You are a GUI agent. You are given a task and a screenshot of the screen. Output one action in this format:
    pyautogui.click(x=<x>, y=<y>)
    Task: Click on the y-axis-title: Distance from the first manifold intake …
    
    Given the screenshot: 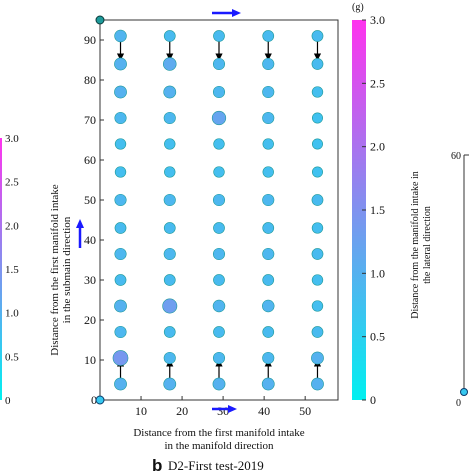 What is the action you would take?
    pyautogui.click(x=61, y=269)
    